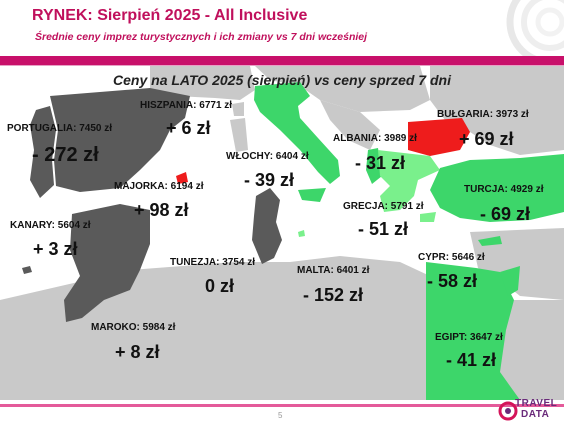  What do you see at coordinates (471, 360) in the screenshot?
I see `change-egipt: - 41 zł` at bounding box center [471, 360].